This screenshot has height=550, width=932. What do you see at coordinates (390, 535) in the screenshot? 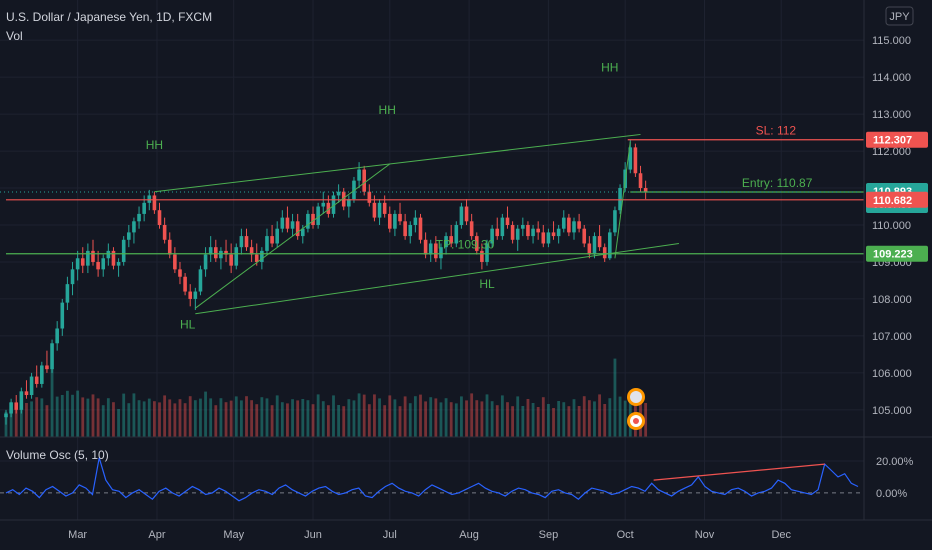
I see `time-tick-label: Jul` at bounding box center [390, 535].